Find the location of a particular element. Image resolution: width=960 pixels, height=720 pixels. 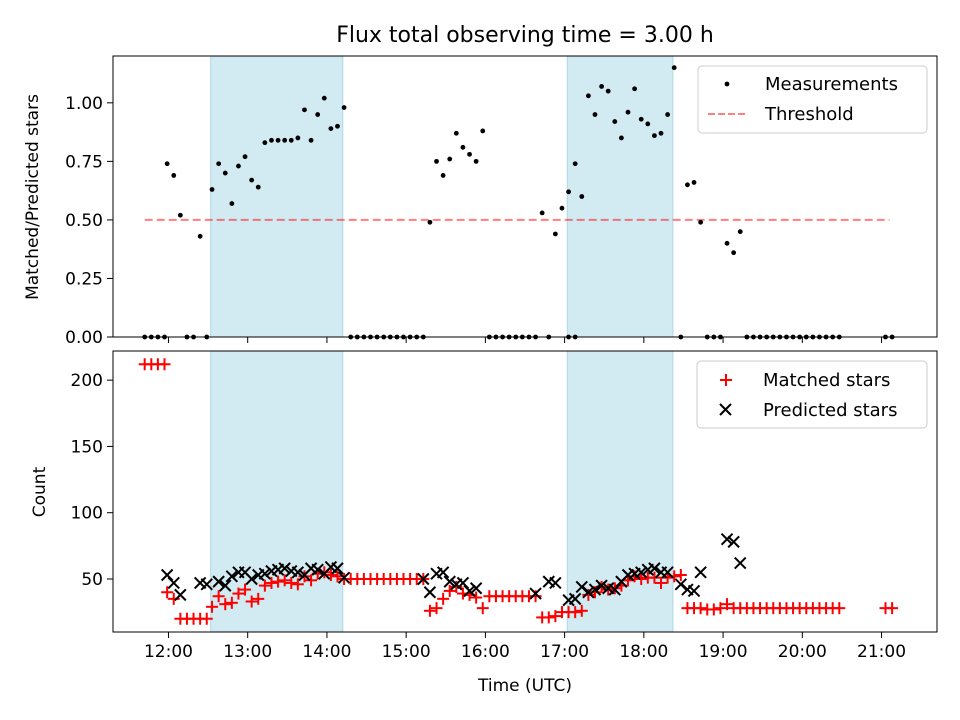

predicted-star-points is located at coordinates (453, 570).